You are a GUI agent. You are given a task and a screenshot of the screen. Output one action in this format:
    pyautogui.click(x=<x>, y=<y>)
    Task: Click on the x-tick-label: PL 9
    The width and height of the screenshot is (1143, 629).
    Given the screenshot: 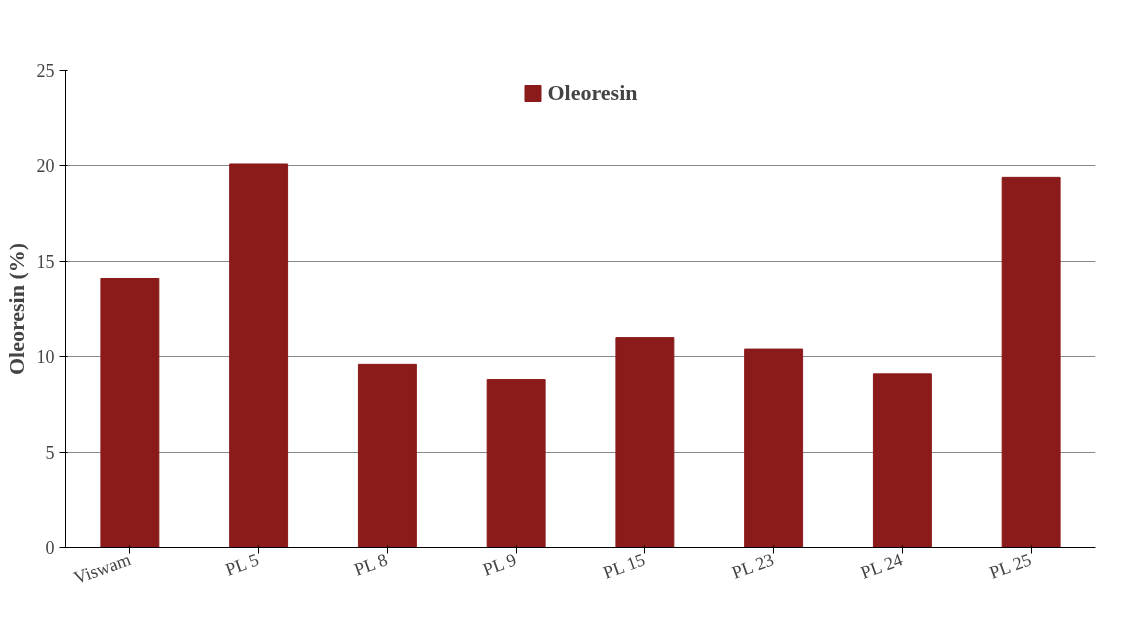 What is the action you would take?
    pyautogui.click(x=499, y=564)
    